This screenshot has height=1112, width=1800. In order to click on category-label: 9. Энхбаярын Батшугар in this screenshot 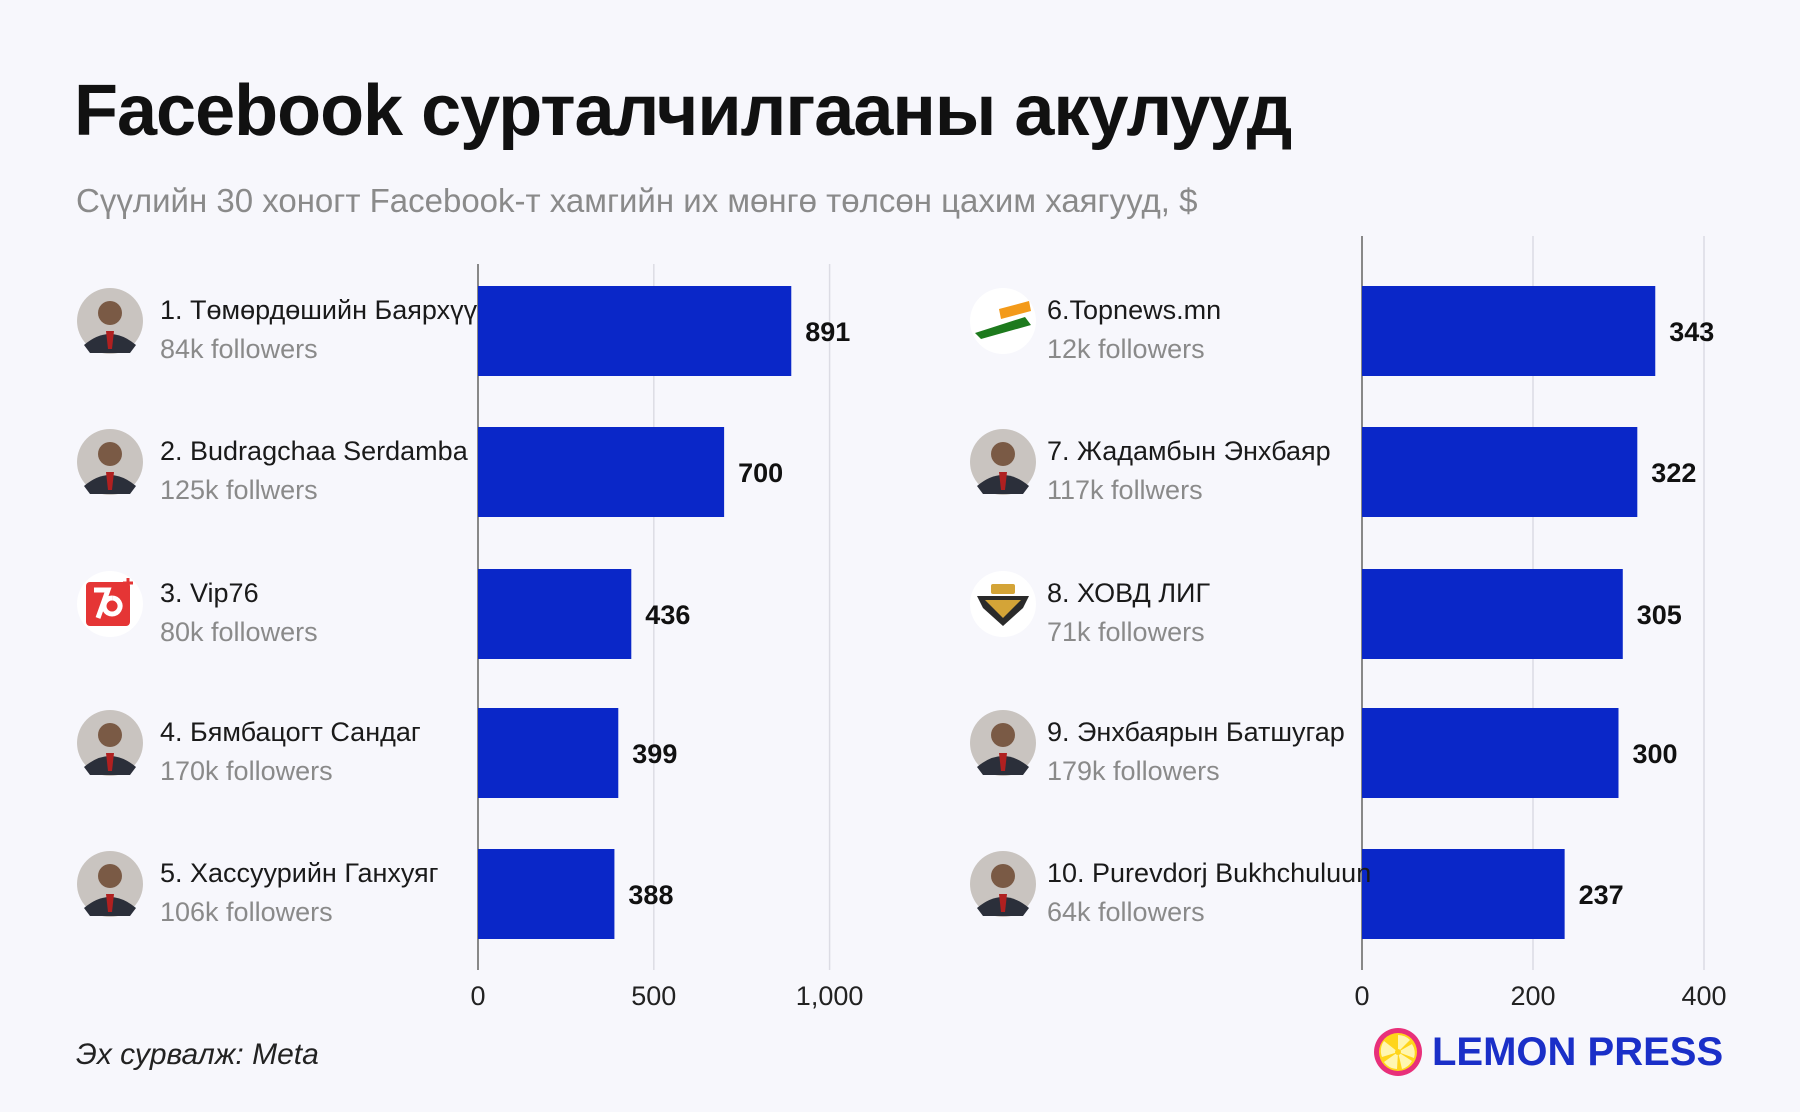, I will do `click(1196, 732)`.